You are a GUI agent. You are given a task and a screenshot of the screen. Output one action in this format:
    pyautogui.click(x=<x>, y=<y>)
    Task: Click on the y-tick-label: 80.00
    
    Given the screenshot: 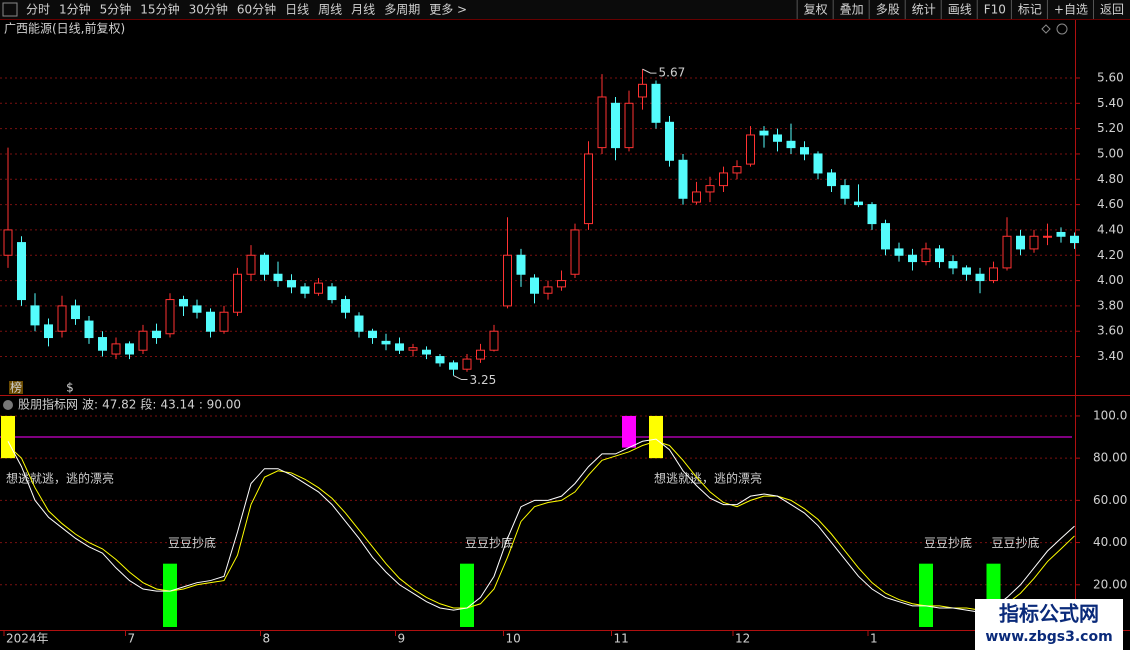 What is the action you would take?
    pyautogui.click(x=1110, y=458)
    